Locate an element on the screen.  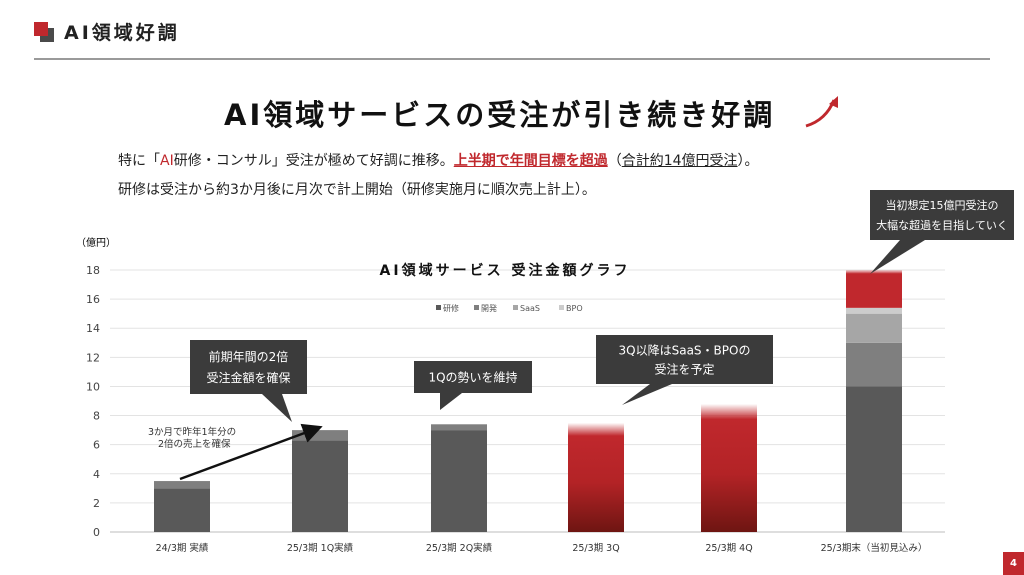
legend-label: BPO is located at coordinates (574, 308).